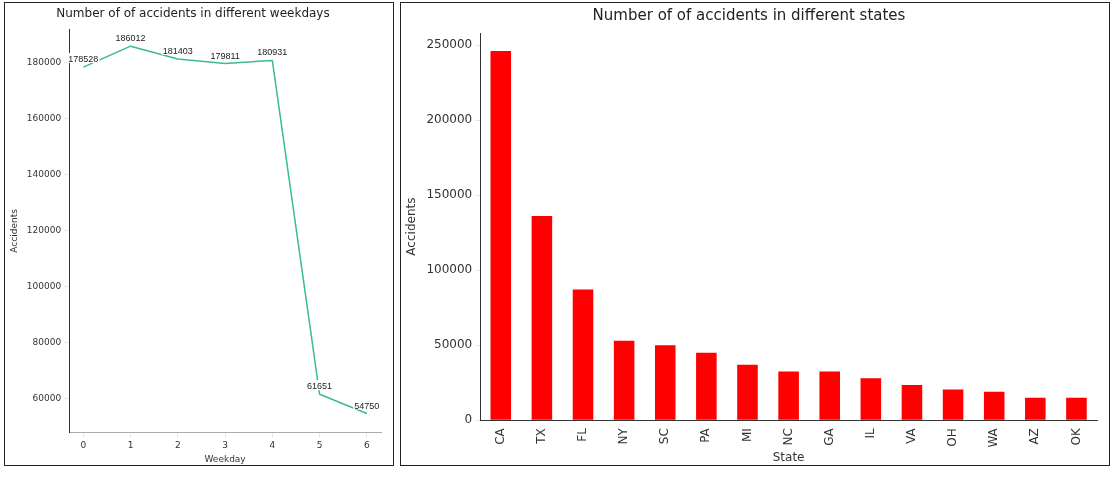  What do you see at coordinates (44, 230) in the screenshot?
I see `y-tick-label: 120000` at bounding box center [44, 230].